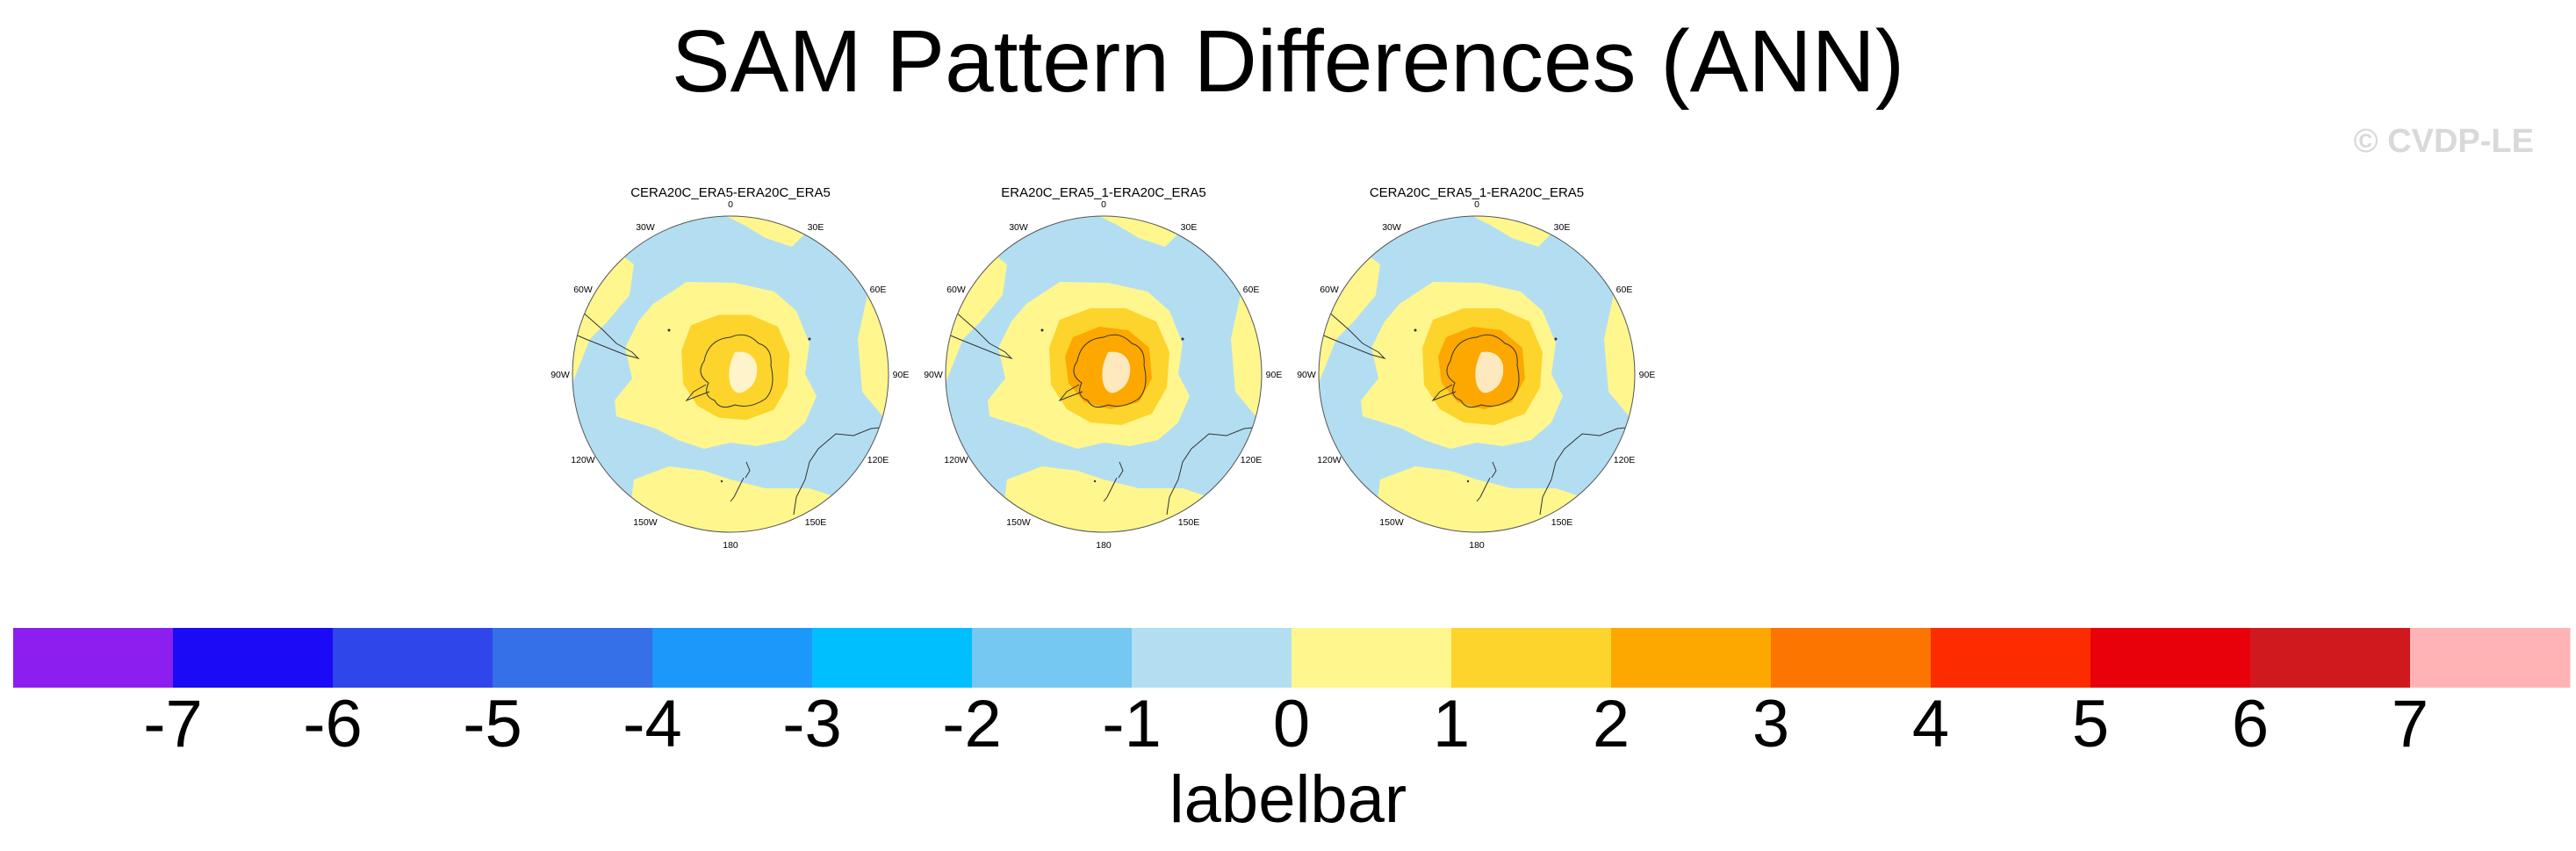  What do you see at coordinates (173, 721) in the screenshot?
I see `labelbar-tick-label: -7` at bounding box center [173, 721].